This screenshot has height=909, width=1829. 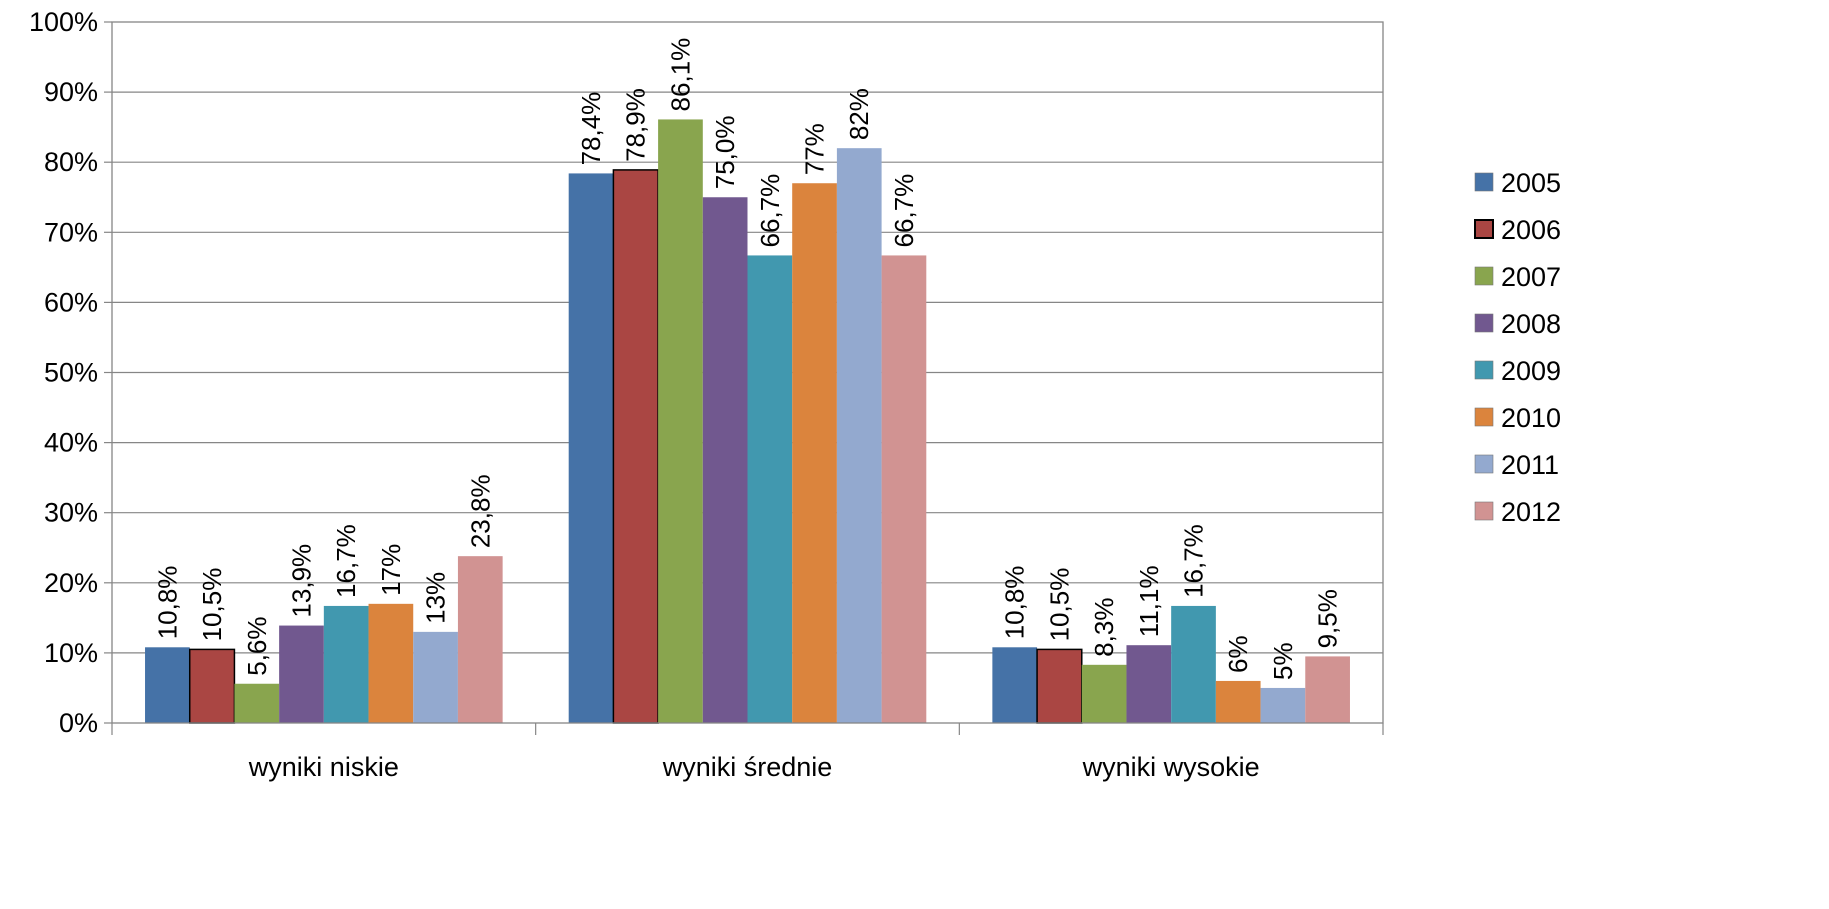 What do you see at coordinates (71, 232) in the screenshot?
I see `y-tick-label: 70%` at bounding box center [71, 232].